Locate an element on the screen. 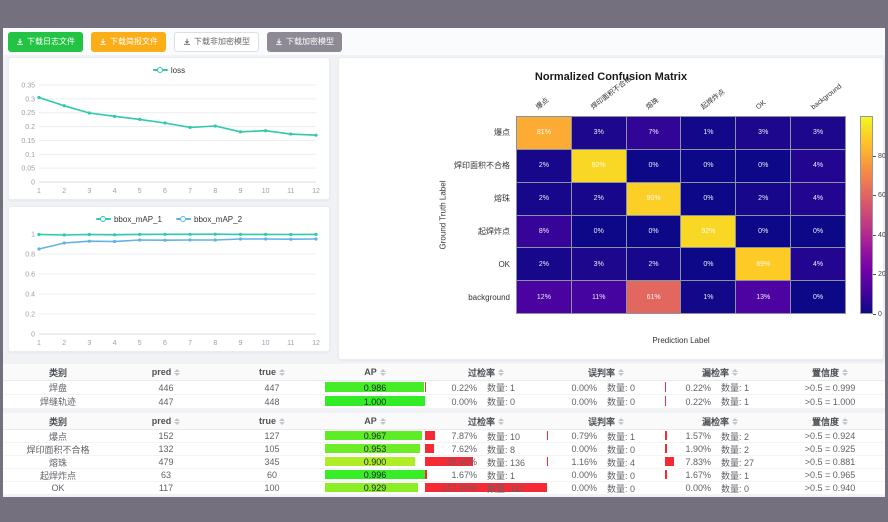  bbox-map-line-chart: 0 0.2 0.4 0.6 0.8 1 1 2 3 4 5 6 7 8 9 10 11 12 is located at coordinates (169, 291).